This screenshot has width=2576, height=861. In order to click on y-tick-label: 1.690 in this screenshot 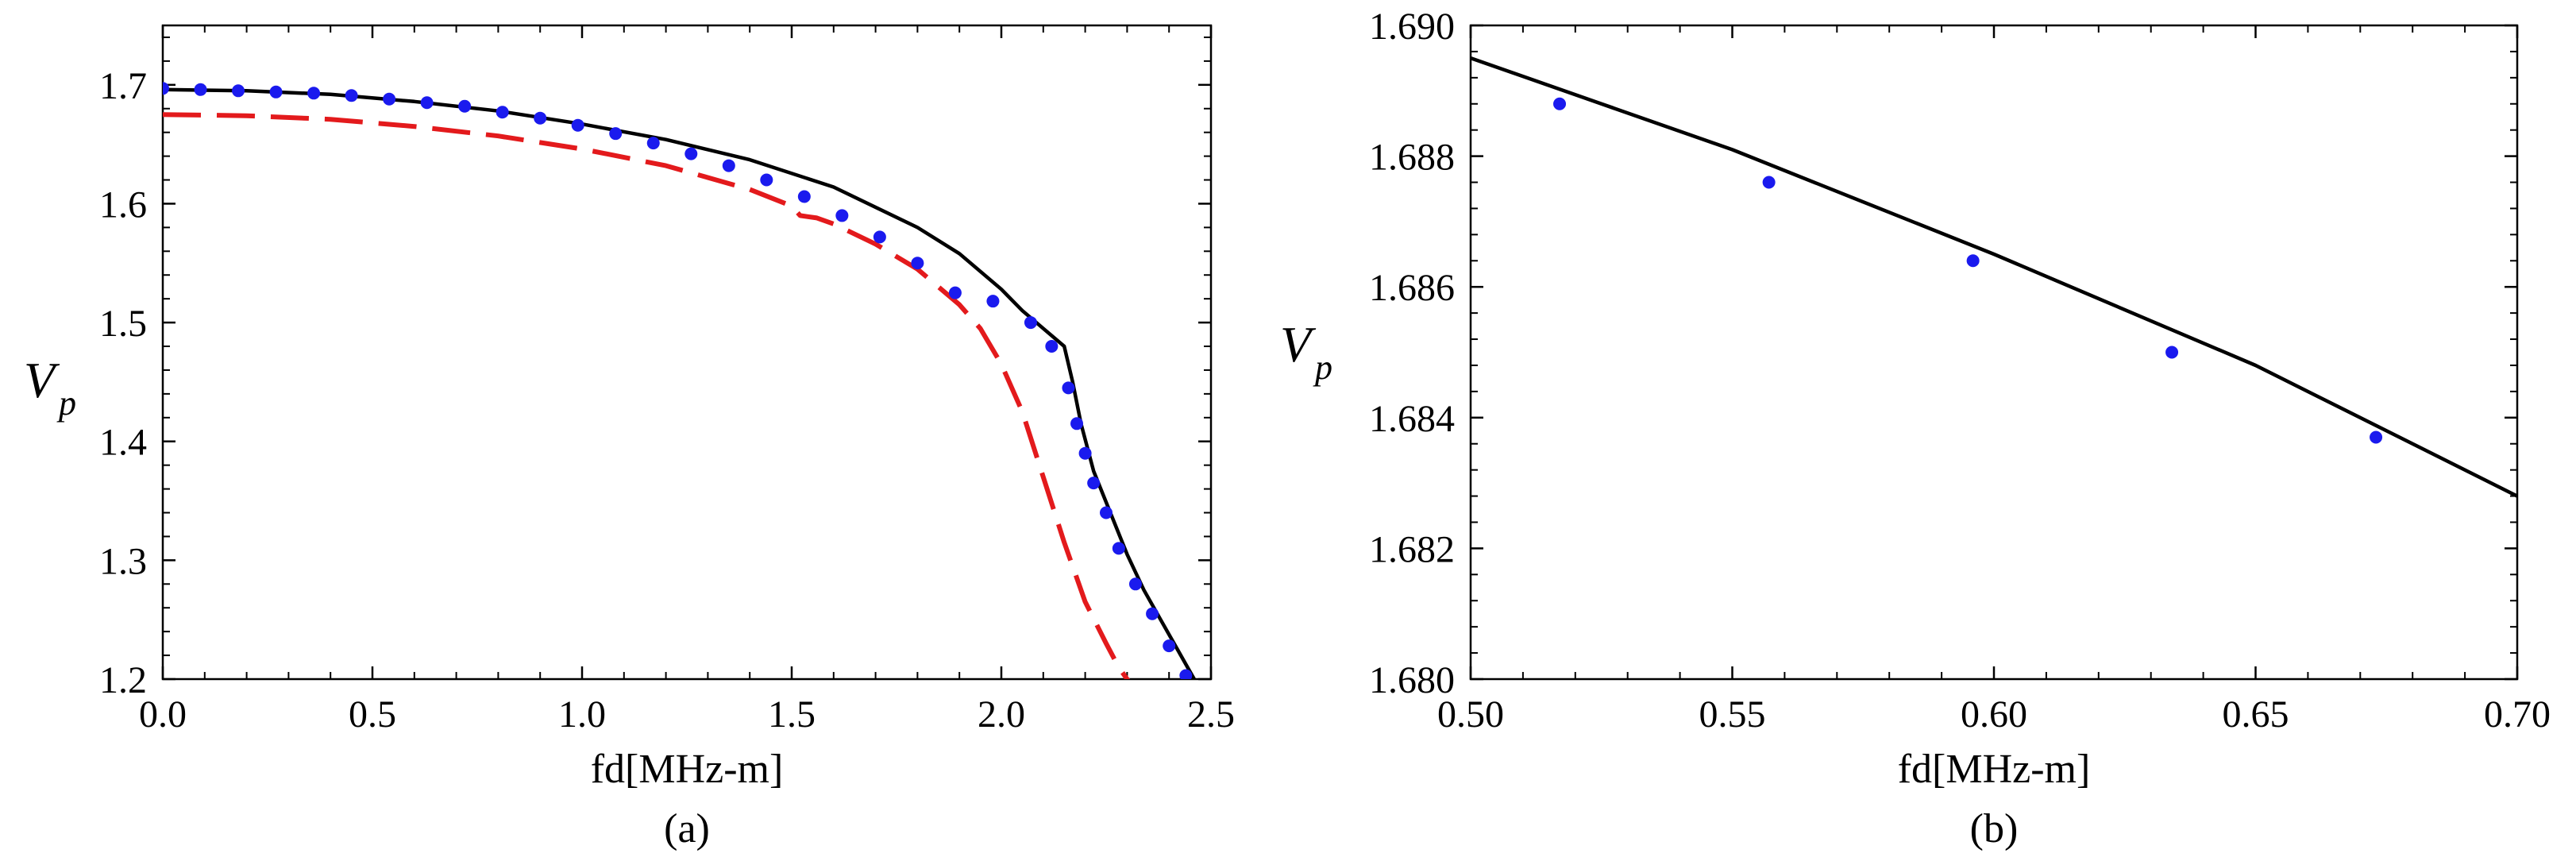, I will do `click(1412, 27)`.